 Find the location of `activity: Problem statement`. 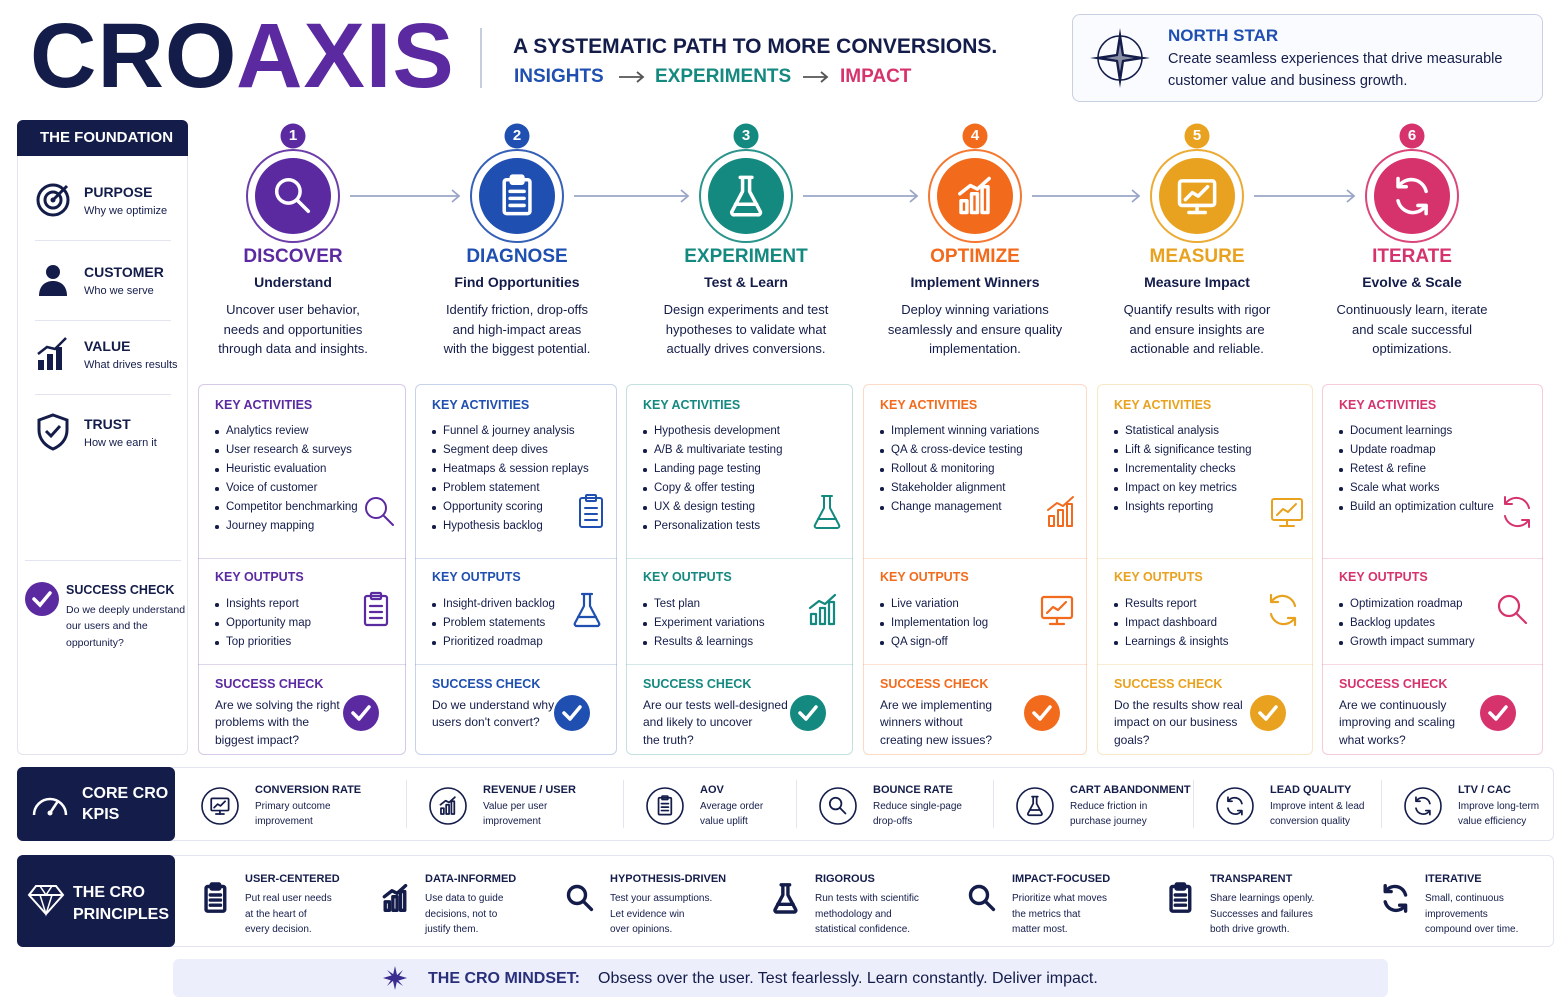

activity: Problem statement is located at coordinates (491, 488).